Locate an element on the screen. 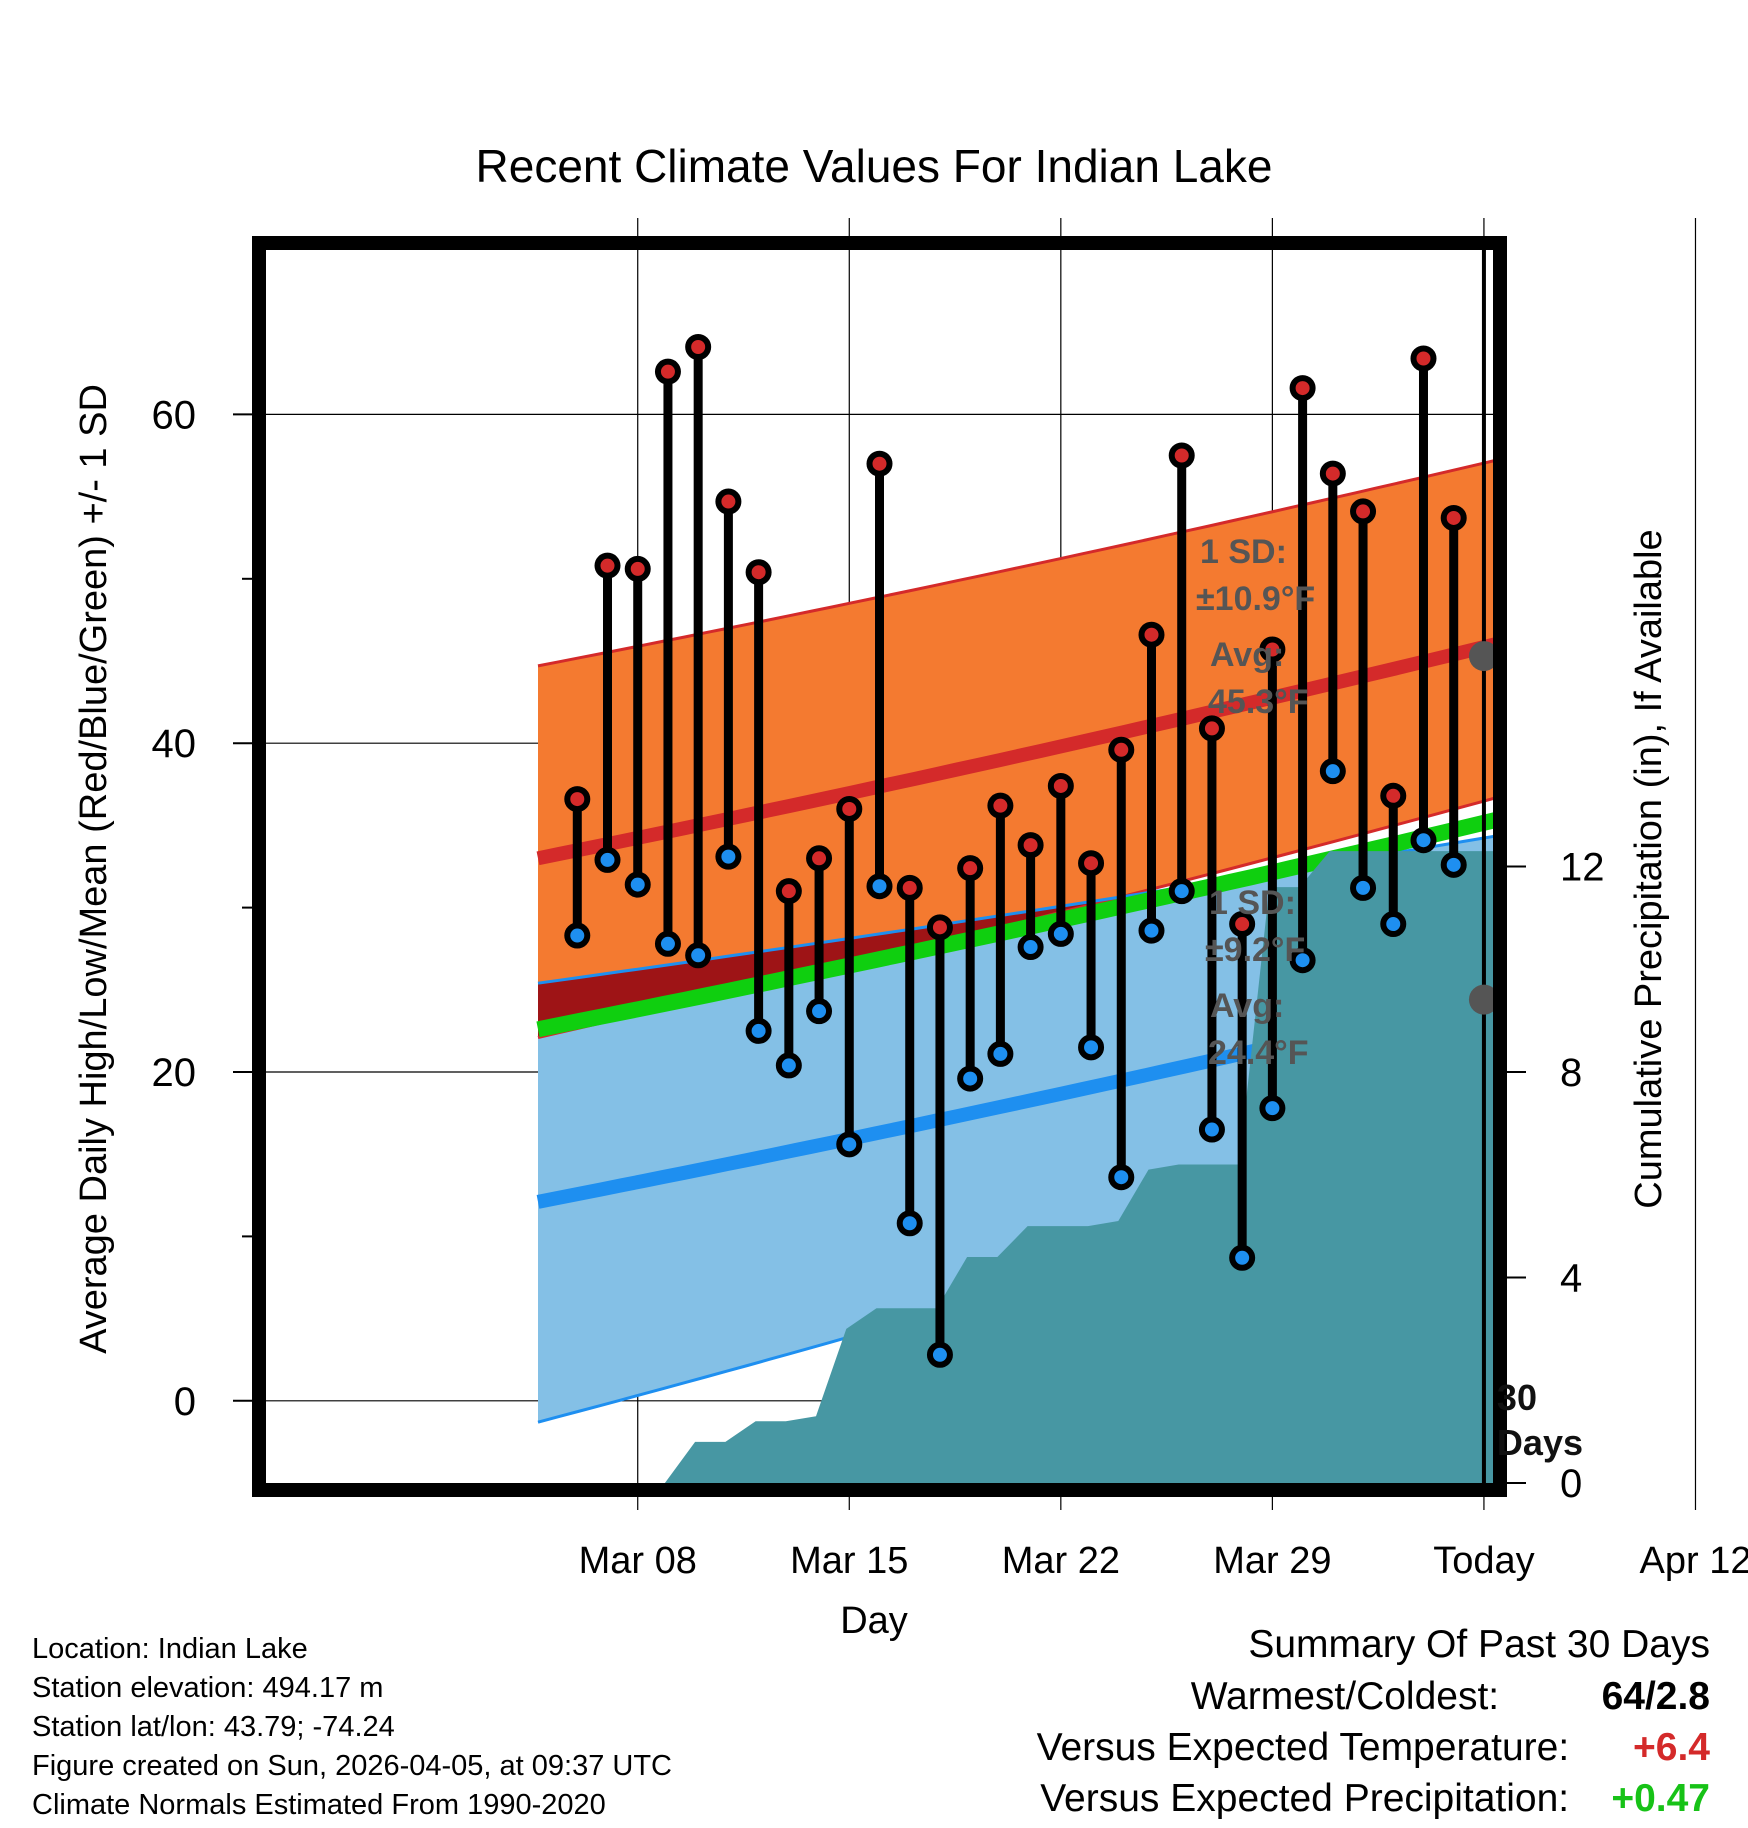 This screenshot has width=1748, height=1828. temp-value: +6.4 is located at coordinates (1671, 1747).